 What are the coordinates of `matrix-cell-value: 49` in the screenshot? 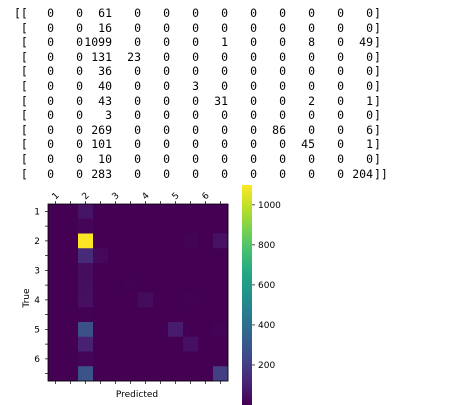 It's located at (366, 42).